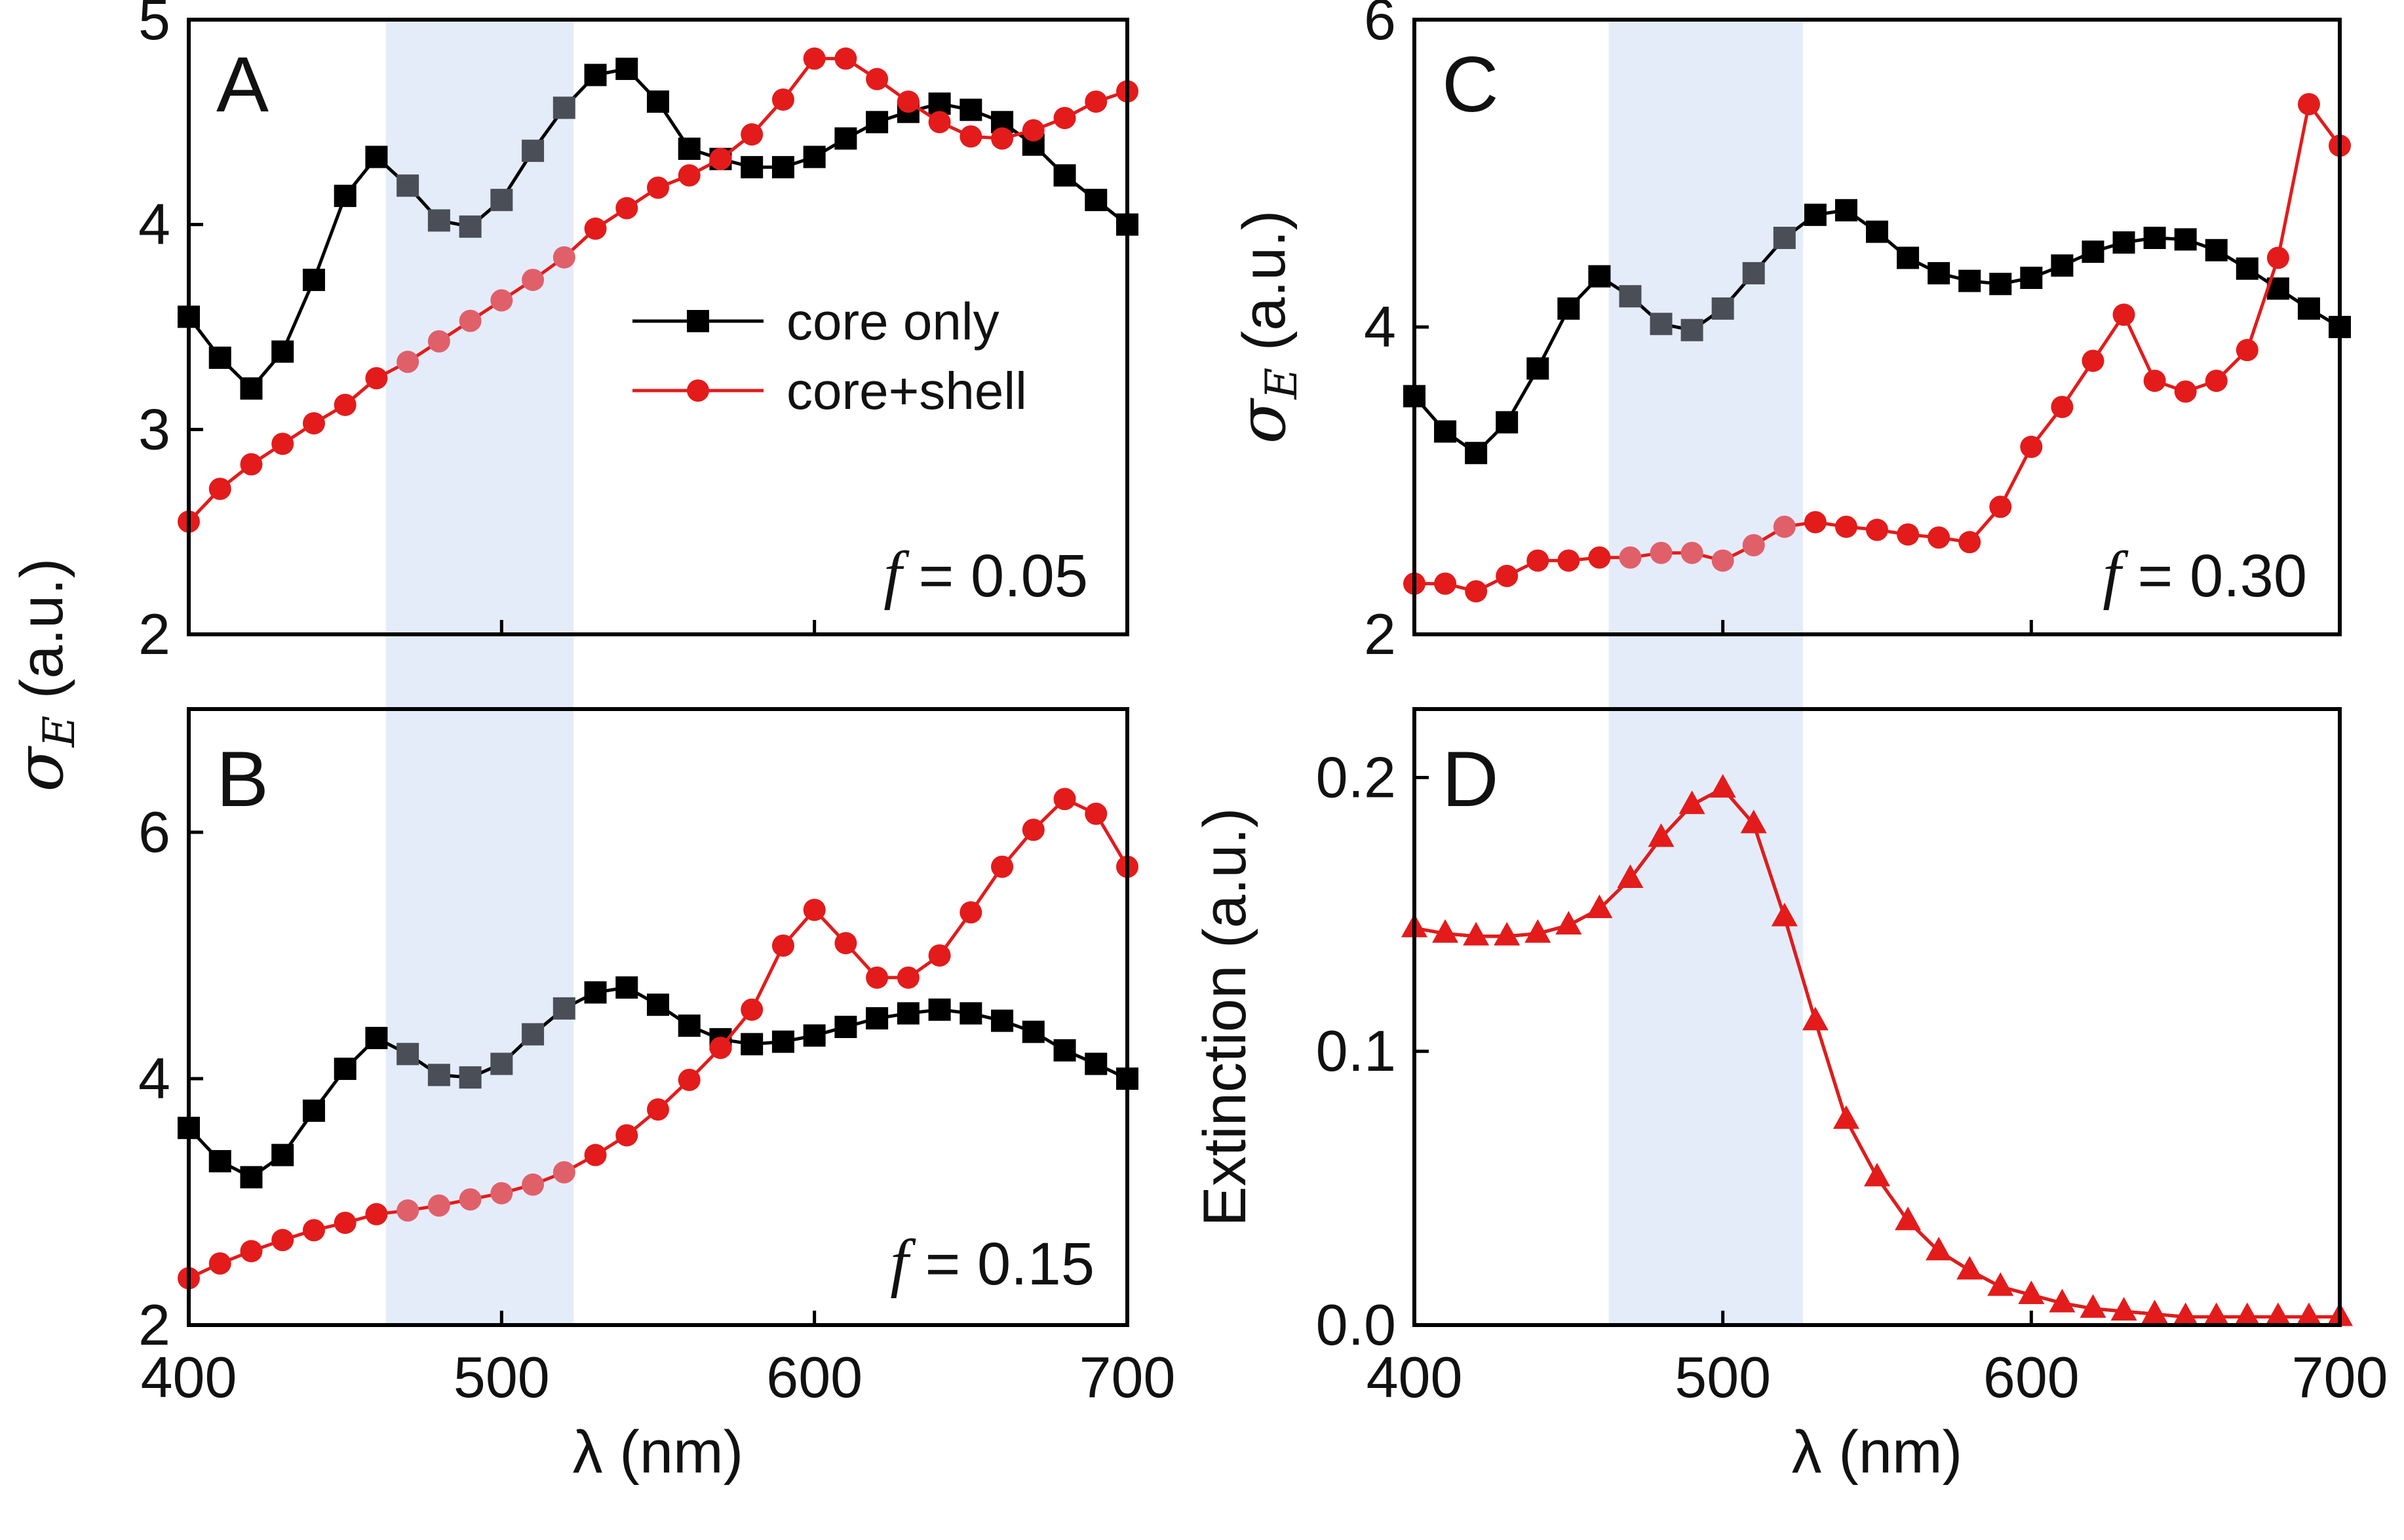 The height and width of the screenshot is (1540, 2404). Describe the element at coordinates (502, 1377) in the screenshot. I see `x-tick-label: 500` at that location.